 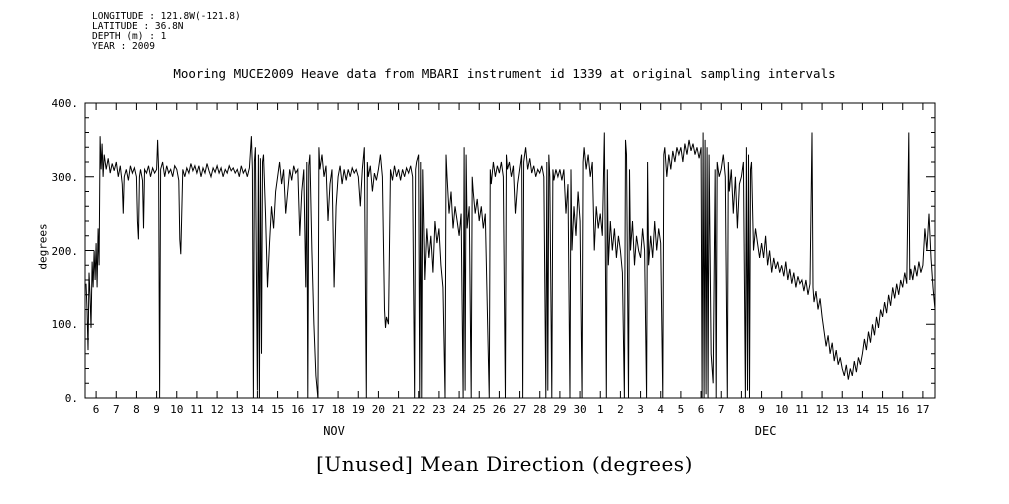 I want to click on longitude-text: LONGITUDE : 121.8W(-121.8), so click(x=166, y=16).